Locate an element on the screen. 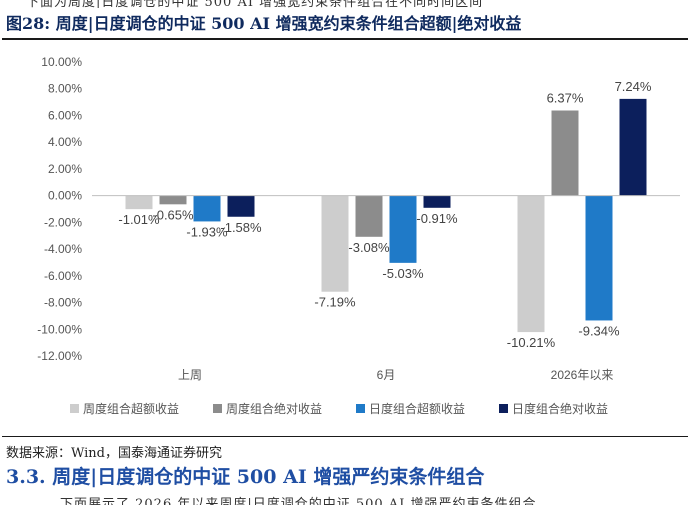  y-tick-label: -2.00% is located at coordinates (63, 222).